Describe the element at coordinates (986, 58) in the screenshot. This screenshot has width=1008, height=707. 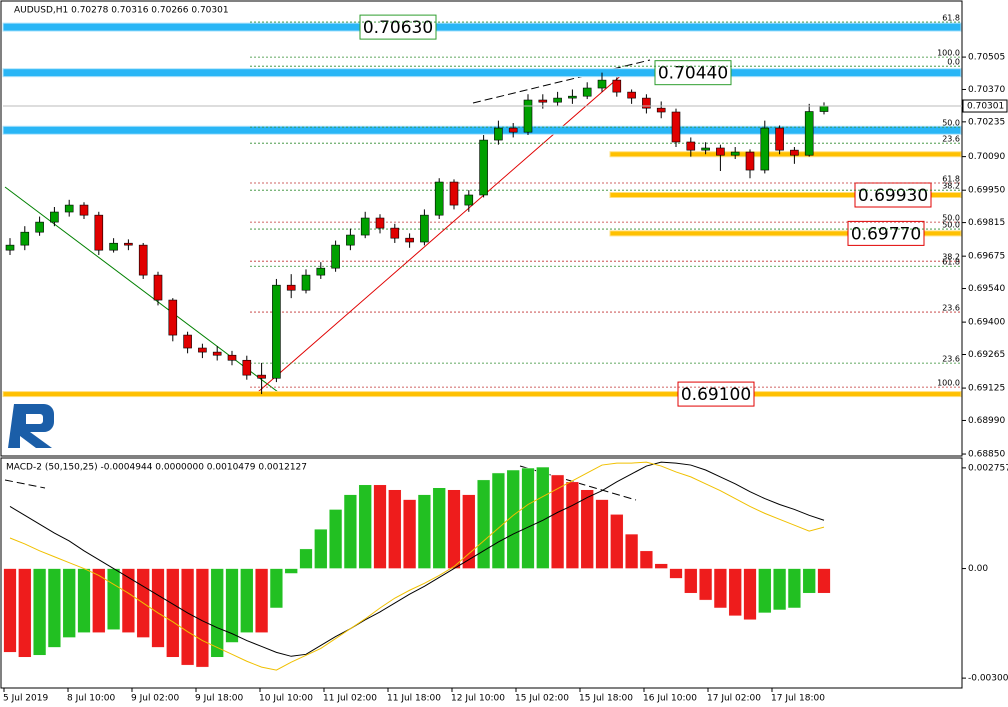
I see `y-tick-label: 0.70505` at that location.